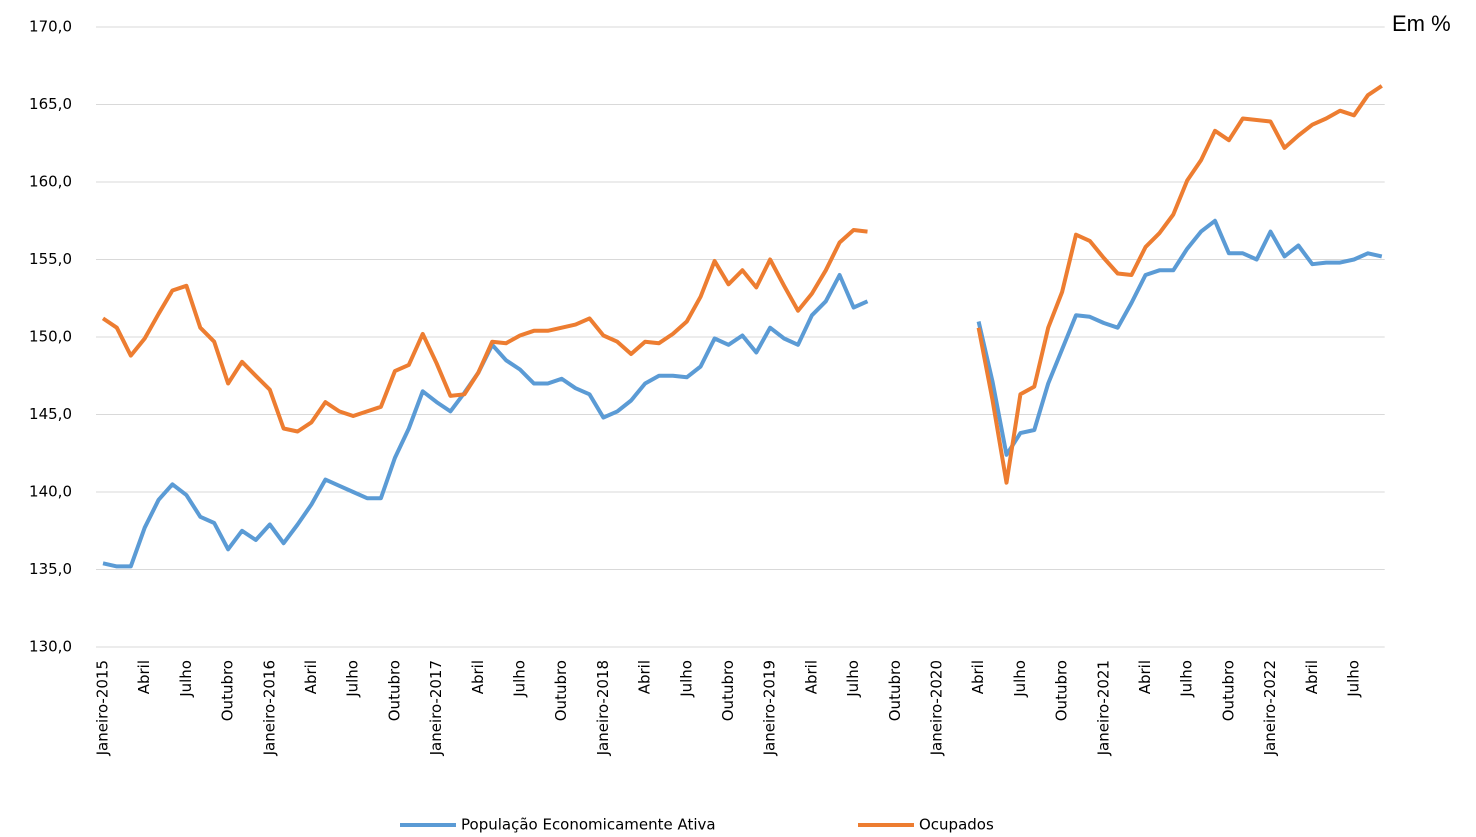 This screenshot has height=837, width=1476. What do you see at coordinates (50, 569) in the screenshot?
I see `y-tick-label: 135,0` at bounding box center [50, 569].